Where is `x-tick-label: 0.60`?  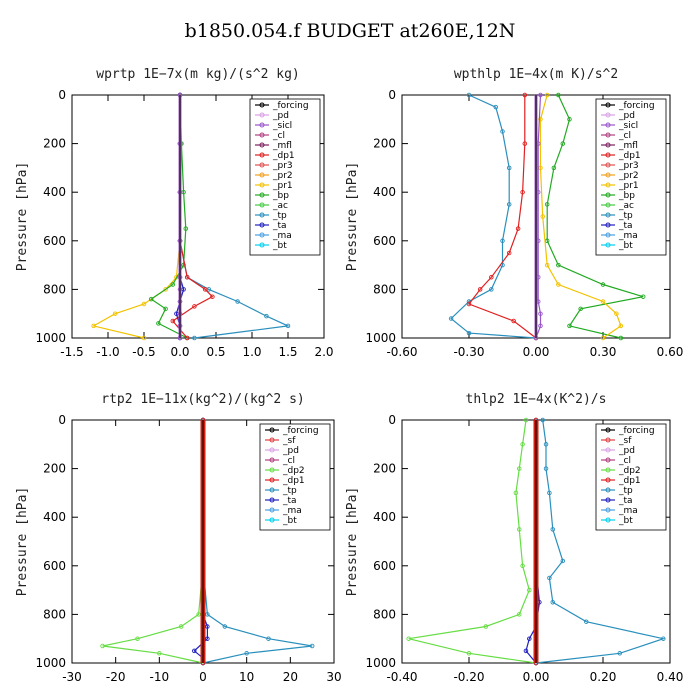 x-tick-label: 0.60 is located at coordinates (670, 352).